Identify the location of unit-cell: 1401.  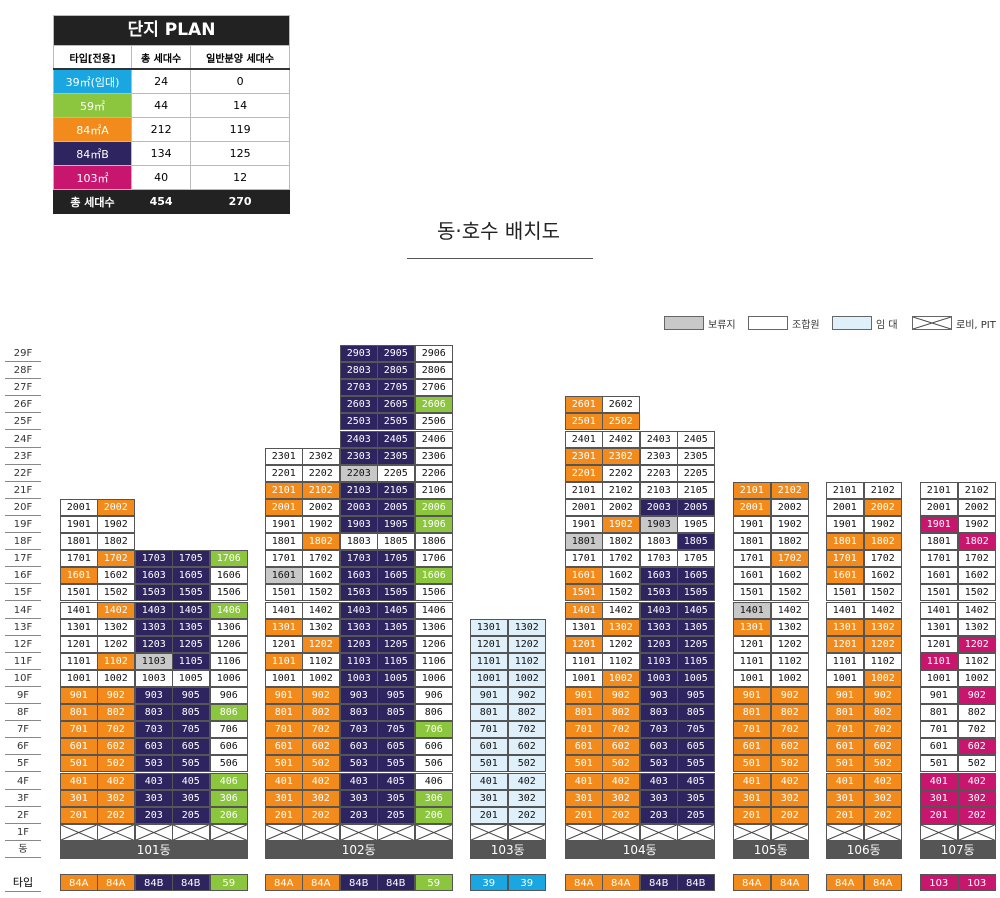
(939, 610).